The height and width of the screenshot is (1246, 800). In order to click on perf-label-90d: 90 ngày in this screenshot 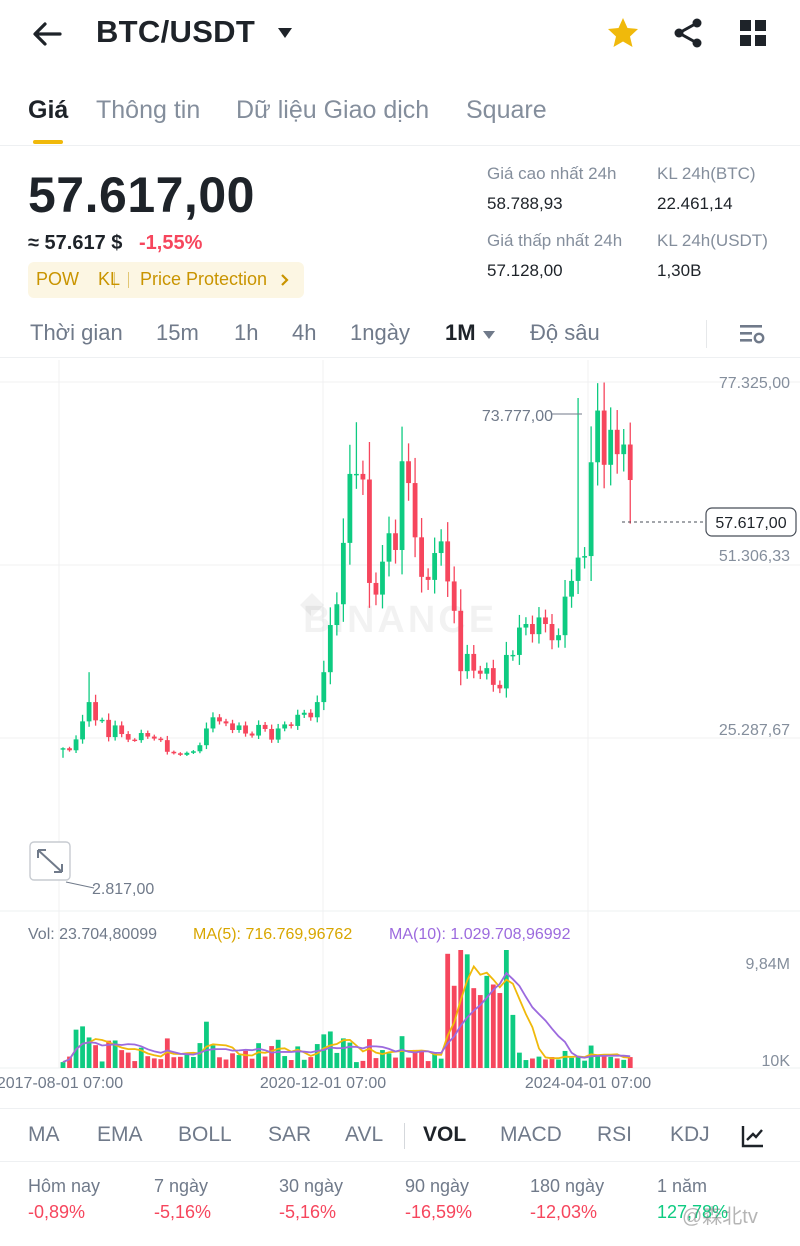, I will do `click(437, 1186)`.